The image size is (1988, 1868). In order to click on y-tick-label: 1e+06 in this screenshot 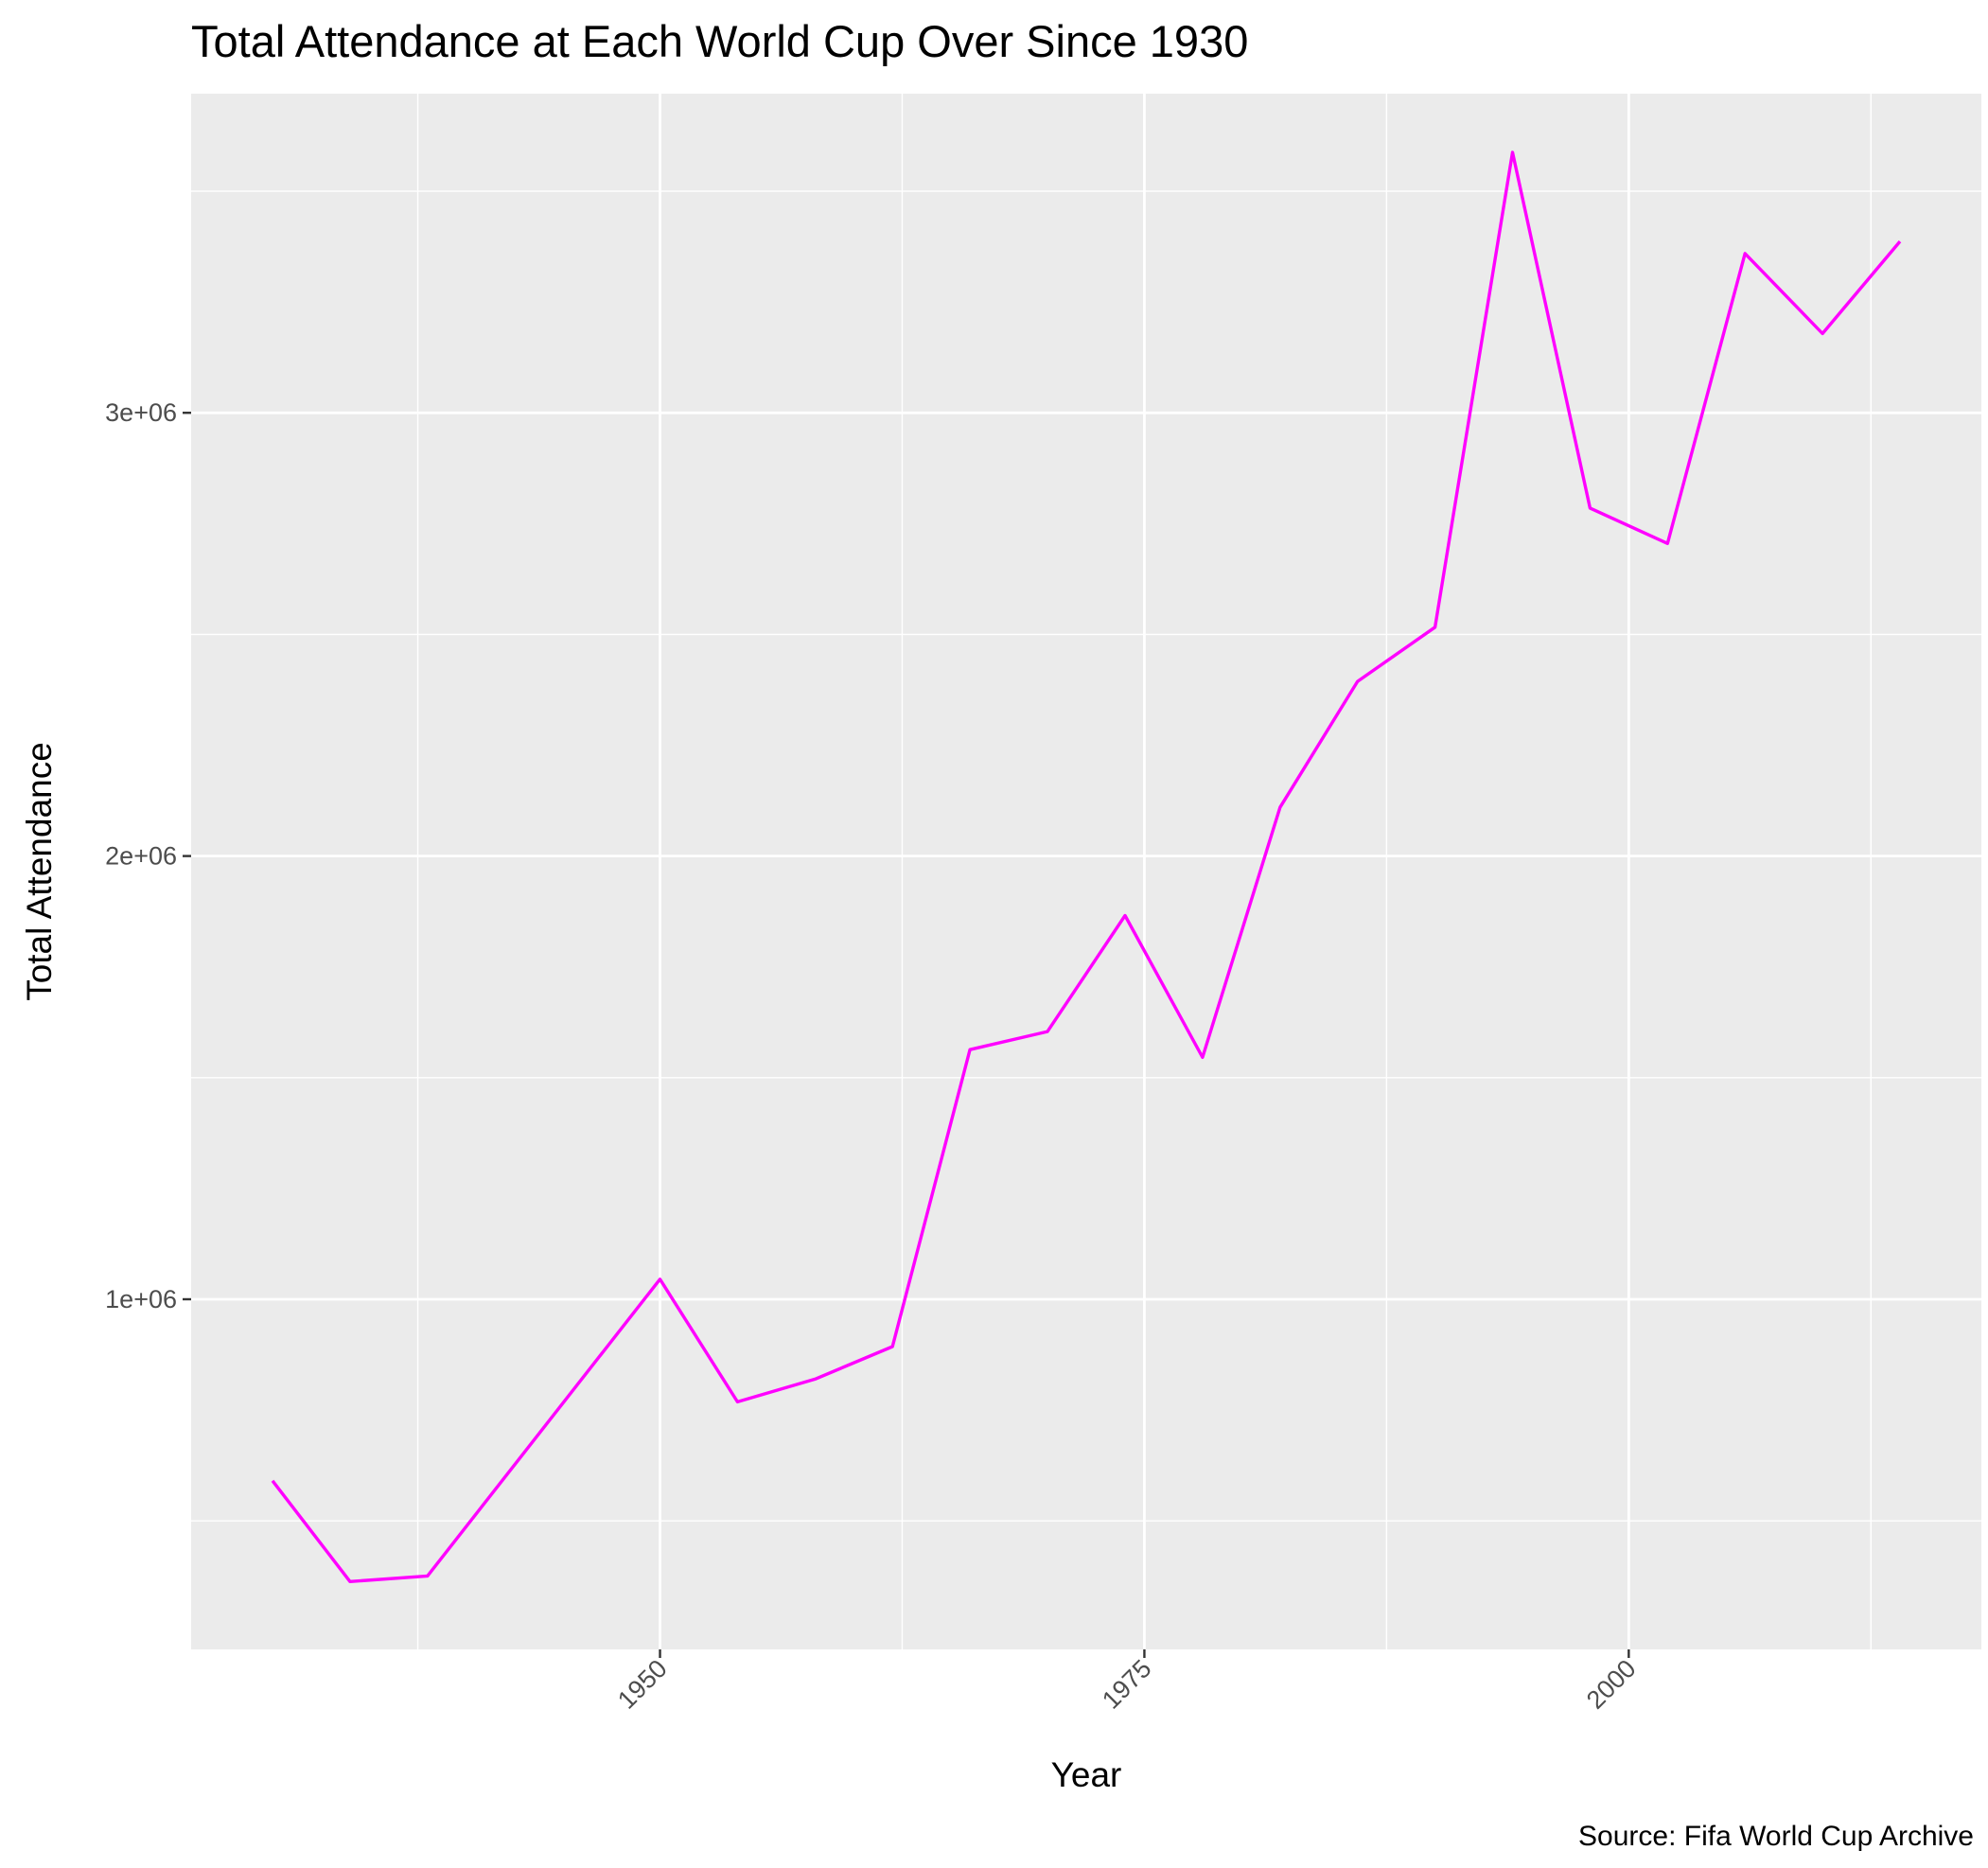, I will do `click(141, 1299)`.